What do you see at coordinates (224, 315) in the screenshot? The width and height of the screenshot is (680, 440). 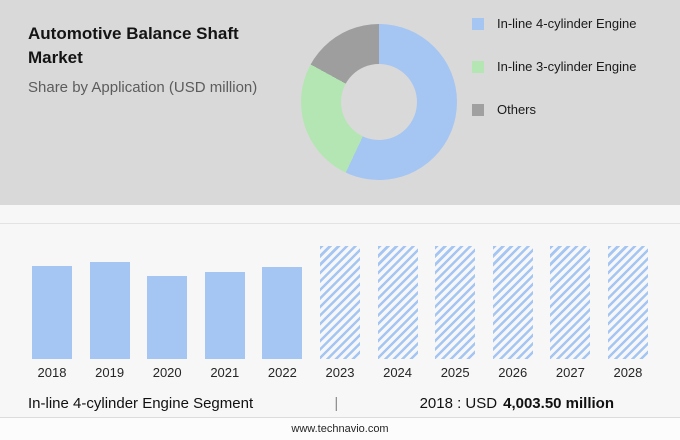 I see `bar-2021` at bounding box center [224, 315].